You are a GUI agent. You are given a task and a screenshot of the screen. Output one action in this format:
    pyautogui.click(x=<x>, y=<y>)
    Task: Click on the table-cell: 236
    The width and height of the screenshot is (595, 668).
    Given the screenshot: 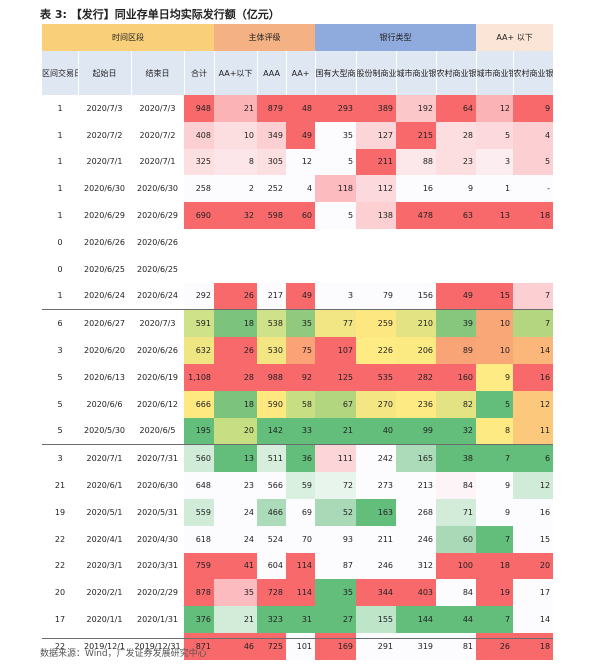 What is the action you would take?
    pyautogui.click(x=416, y=404)
    